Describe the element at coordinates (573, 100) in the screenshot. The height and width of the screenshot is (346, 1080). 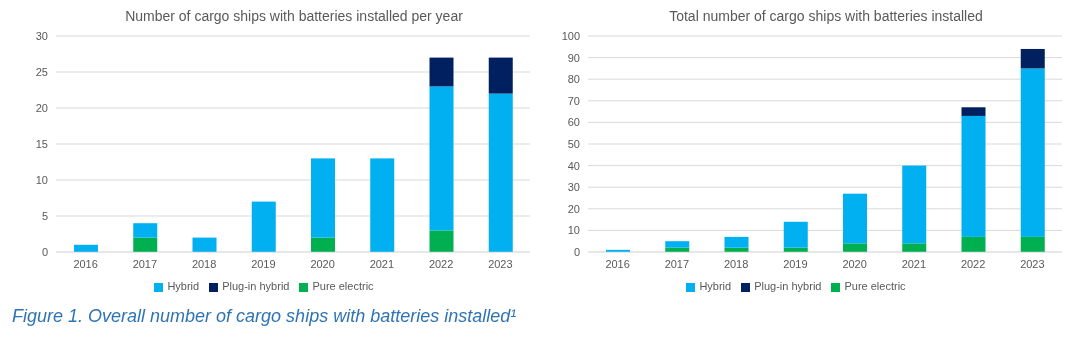
I see `y-tick-label: 70` at that location.